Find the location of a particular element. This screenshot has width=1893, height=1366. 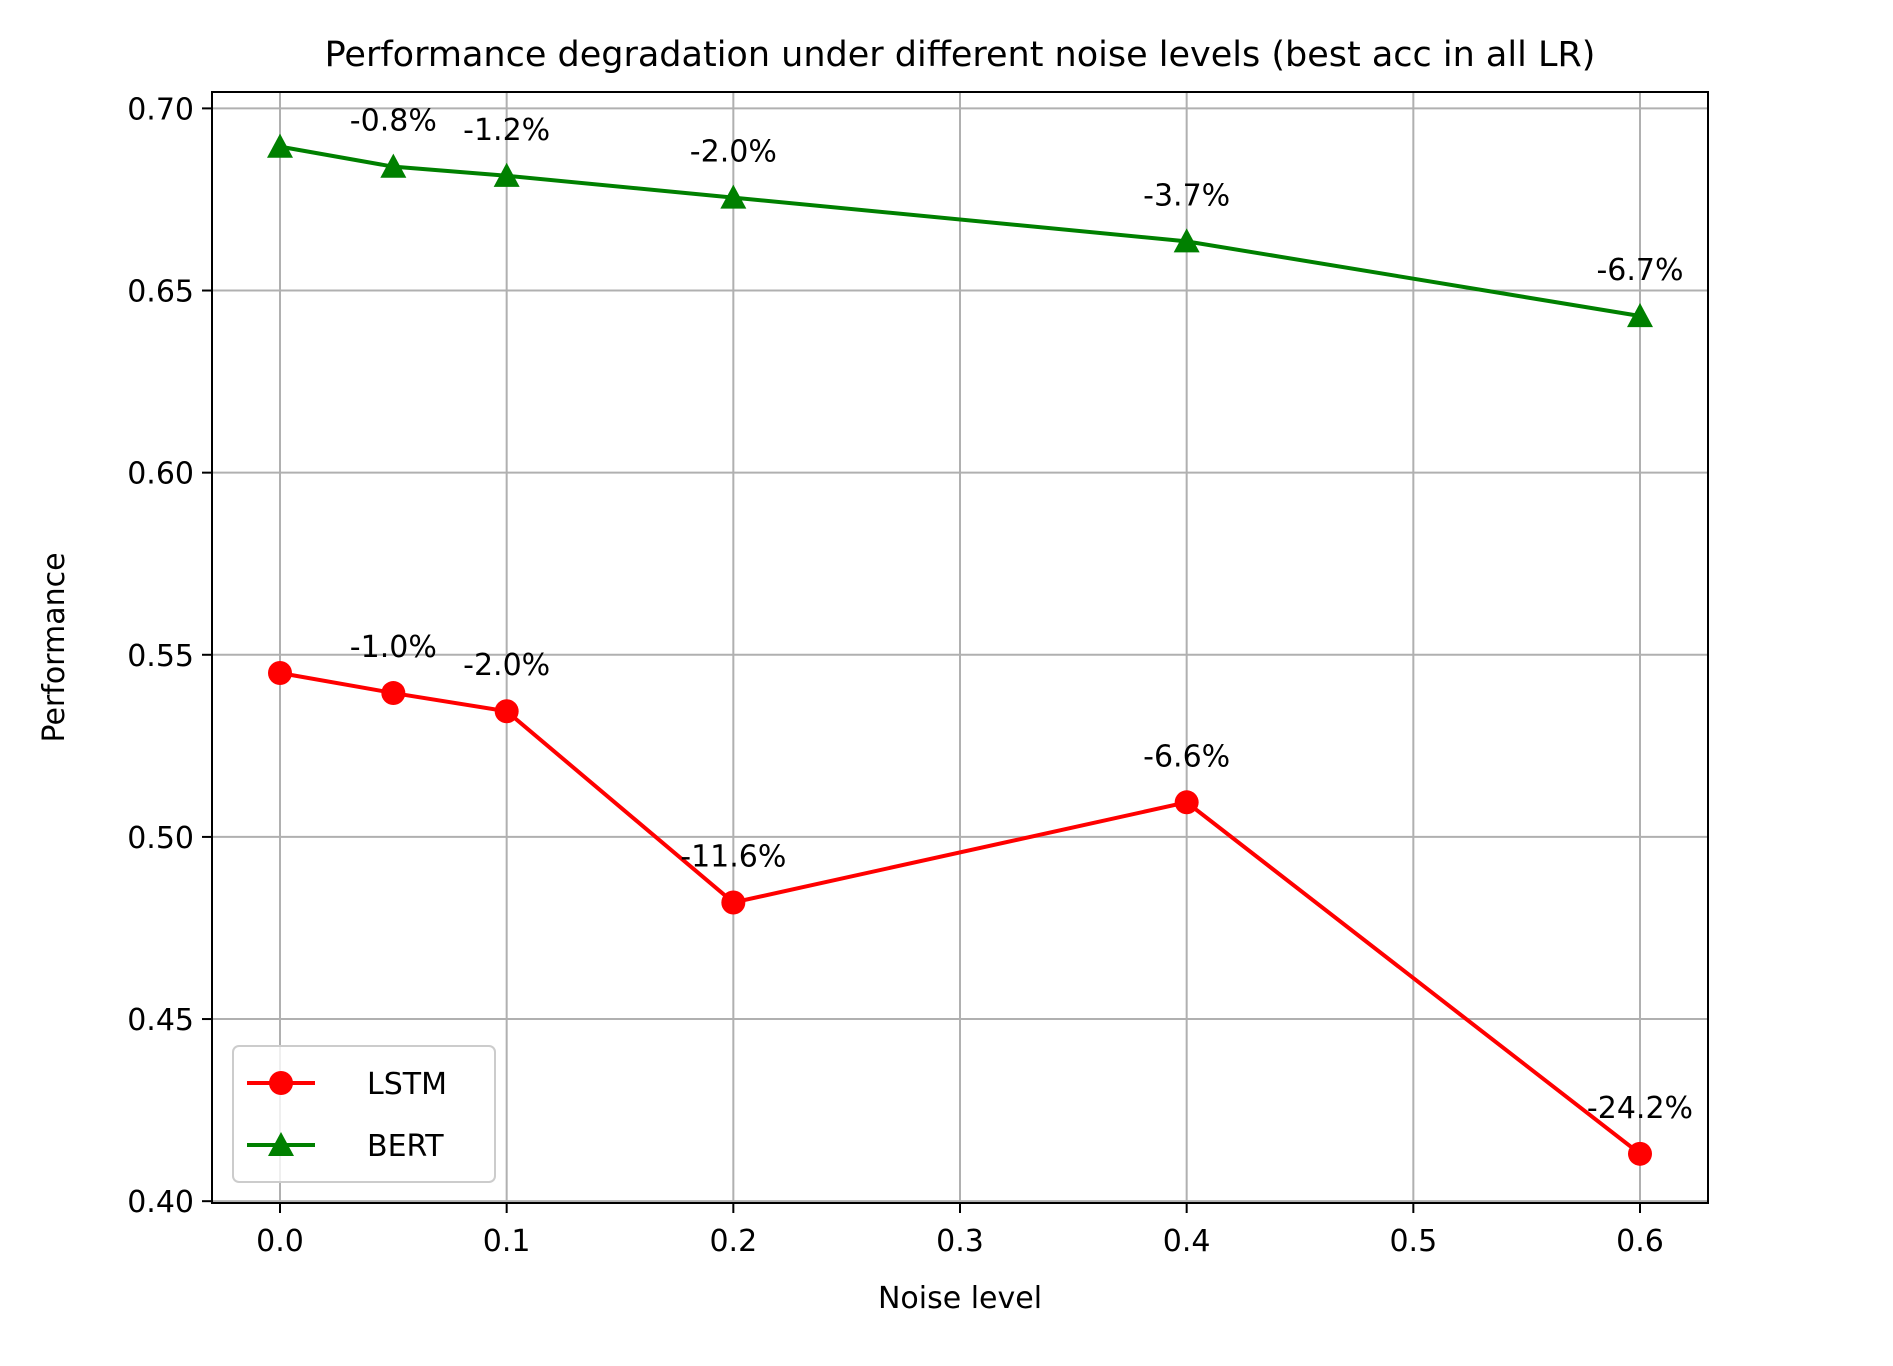

legend-box is located at coordinates (364, 1114).